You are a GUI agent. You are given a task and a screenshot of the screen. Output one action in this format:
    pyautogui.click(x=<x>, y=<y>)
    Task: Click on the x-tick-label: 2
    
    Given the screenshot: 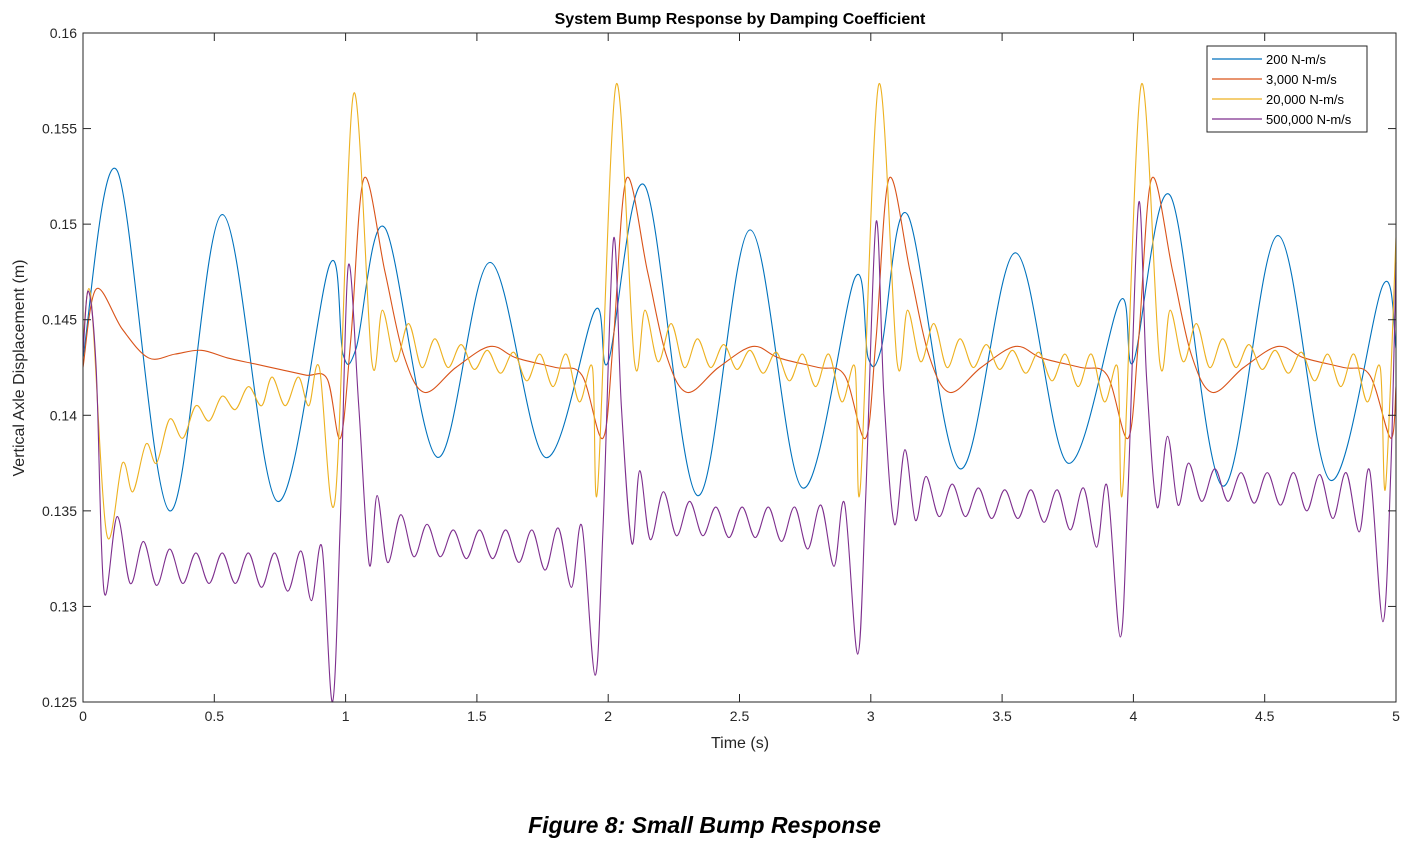 What is the action you would take?
    pyautogui.click(x=608, y=716)
    